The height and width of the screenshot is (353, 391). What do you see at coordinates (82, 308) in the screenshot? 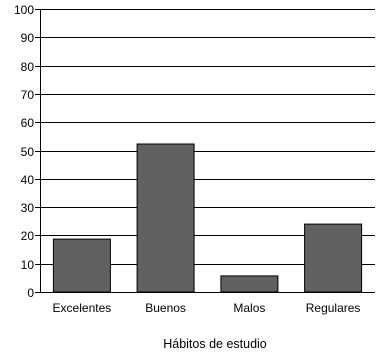
I see `x-tick-label-excelentes: Excelentes` at bounding box center [82, 308].